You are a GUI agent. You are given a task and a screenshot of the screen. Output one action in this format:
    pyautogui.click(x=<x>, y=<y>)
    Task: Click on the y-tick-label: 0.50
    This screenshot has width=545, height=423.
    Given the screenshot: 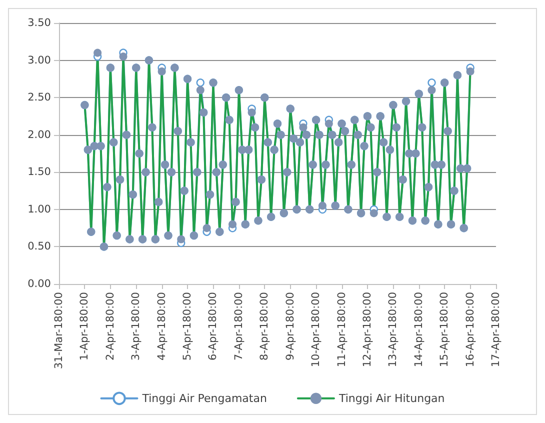 What is the action you would take?
    pyautogui.click(x=39, y=246)
    